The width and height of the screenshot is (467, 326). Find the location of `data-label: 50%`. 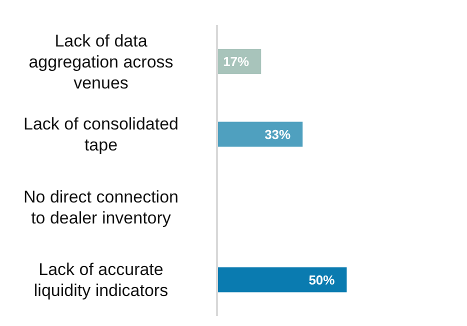

data-label: 50% is located at coordinates (322, 280).